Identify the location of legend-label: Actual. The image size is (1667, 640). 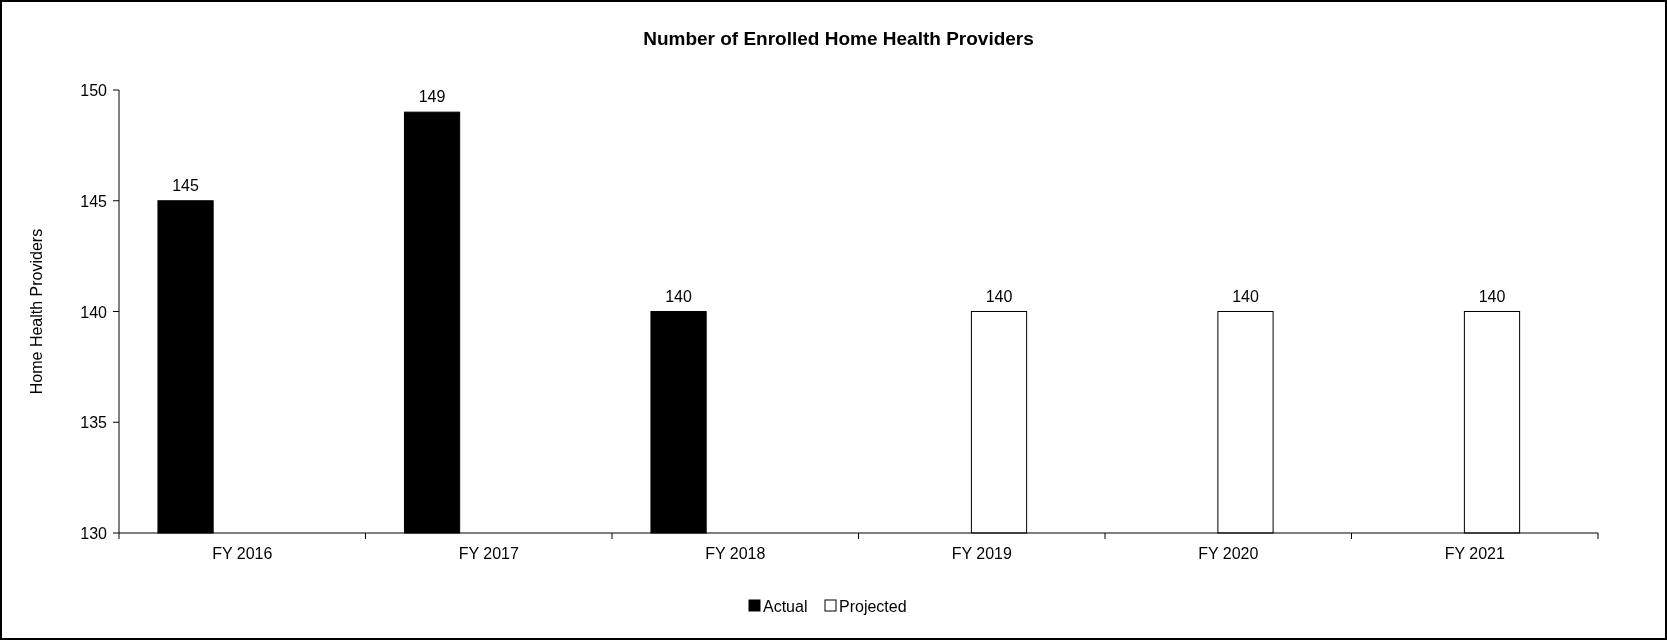
(785, 606).